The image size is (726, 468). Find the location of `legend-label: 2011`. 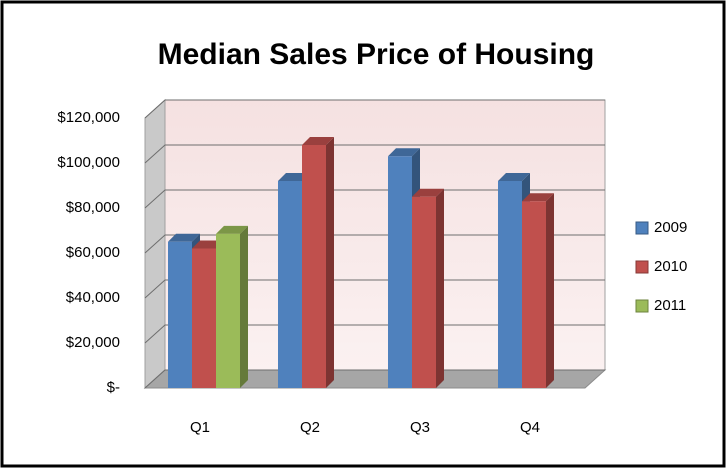

legend-label: 2011 is located at coordinates (670, 305).